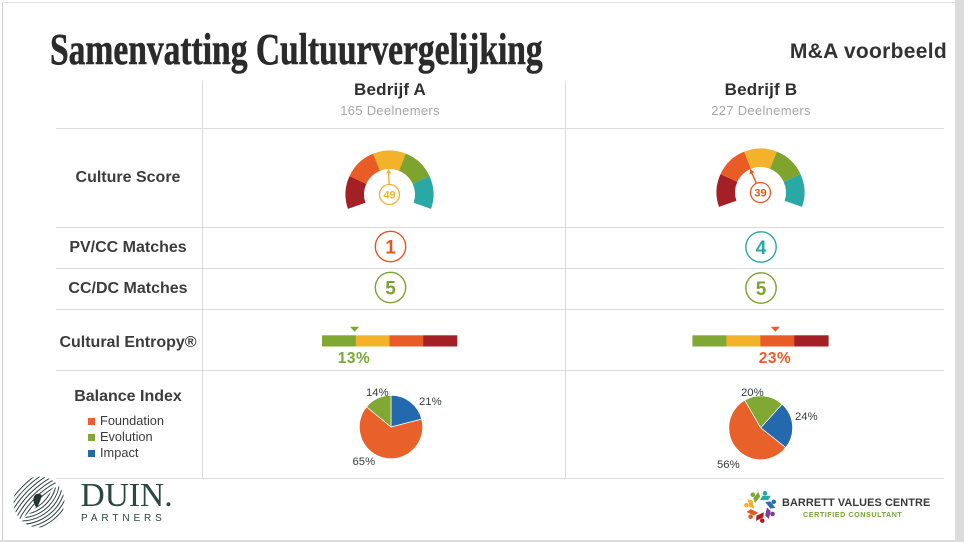  What do you see at coordinates (760, 194) in the screenshot?
I see `svg-text: 39` at bounding box center [760, 194].